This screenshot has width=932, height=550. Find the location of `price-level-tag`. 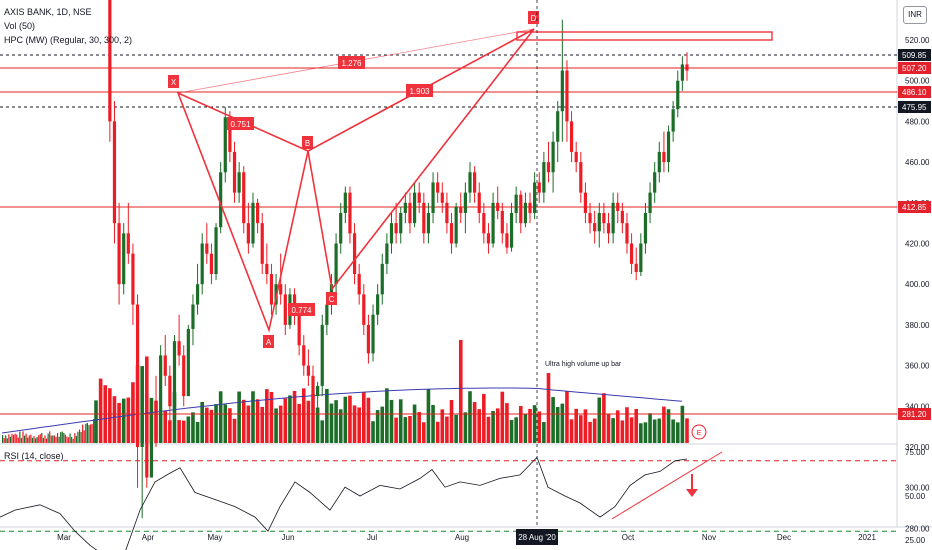

price-level-tag is located at coordinates (914, 92).